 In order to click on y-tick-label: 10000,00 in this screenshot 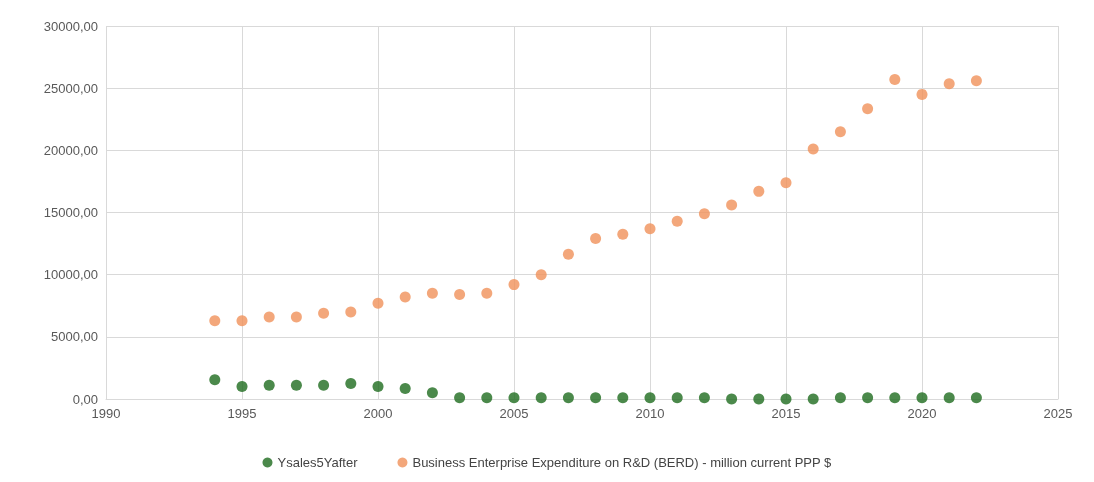, I will do `click(70, 275)`.